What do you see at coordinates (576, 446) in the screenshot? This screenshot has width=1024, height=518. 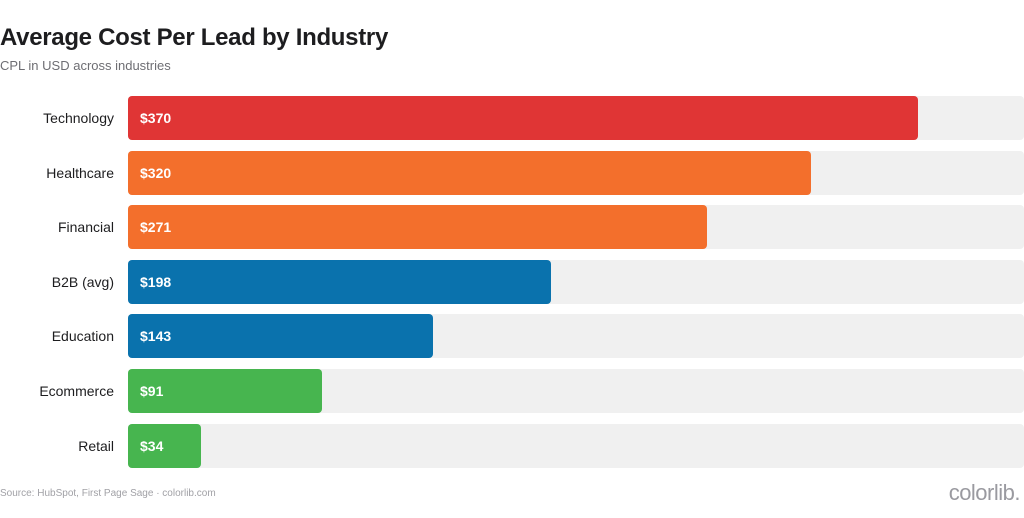 I see `bar-track` at bounding box center [576, 446].